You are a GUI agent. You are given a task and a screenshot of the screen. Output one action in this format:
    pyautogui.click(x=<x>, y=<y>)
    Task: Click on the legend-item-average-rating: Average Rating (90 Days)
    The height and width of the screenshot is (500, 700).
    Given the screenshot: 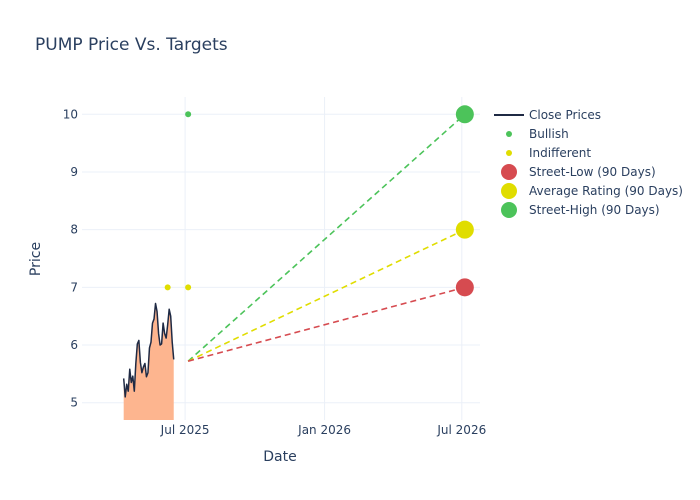 What is the action you would take?
    pyautogui.click(x=592, y=191)
    